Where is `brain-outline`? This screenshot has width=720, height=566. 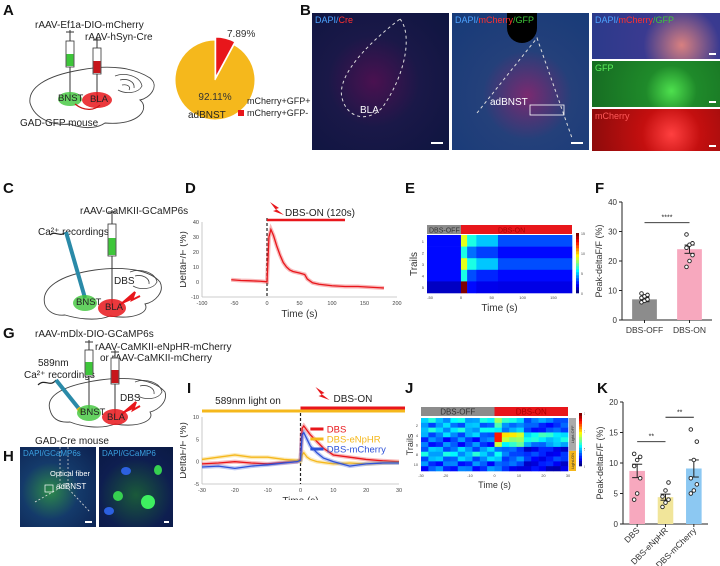
brain-outline is located at coordinates (102, 294).